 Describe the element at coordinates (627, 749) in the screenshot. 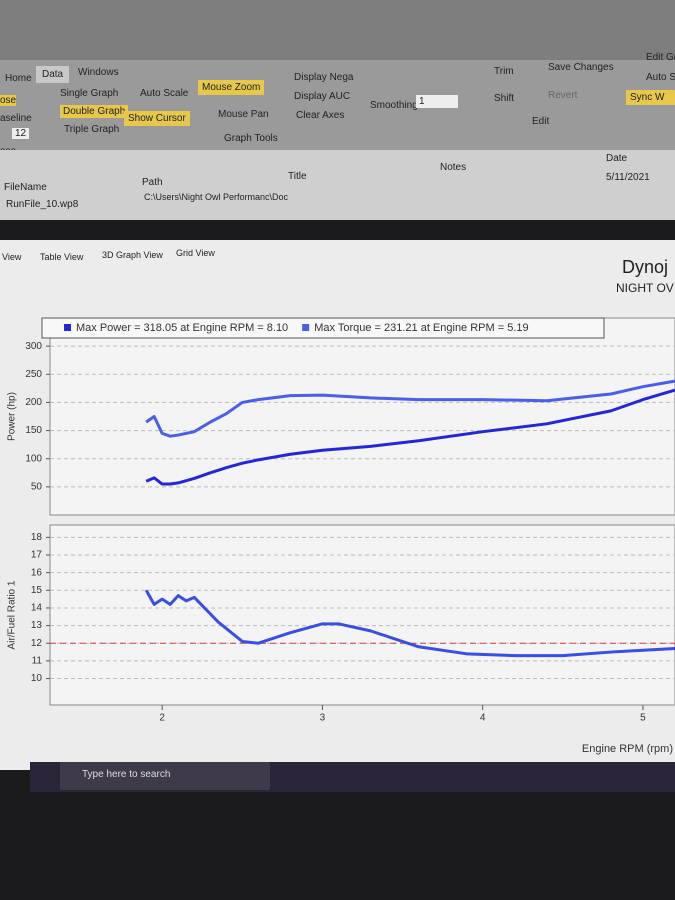

I see `x-axis-label: Engine RPM (rpm)` at that location.